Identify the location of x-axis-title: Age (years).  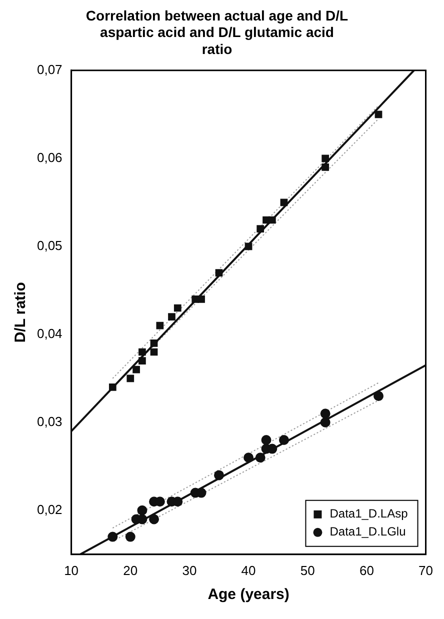
(249, 595).